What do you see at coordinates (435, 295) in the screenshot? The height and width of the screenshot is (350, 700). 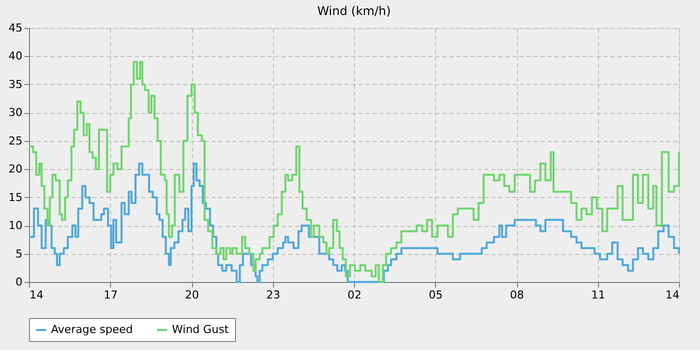 I see `x-tick-label: 05` at bounding box center [435, 295].